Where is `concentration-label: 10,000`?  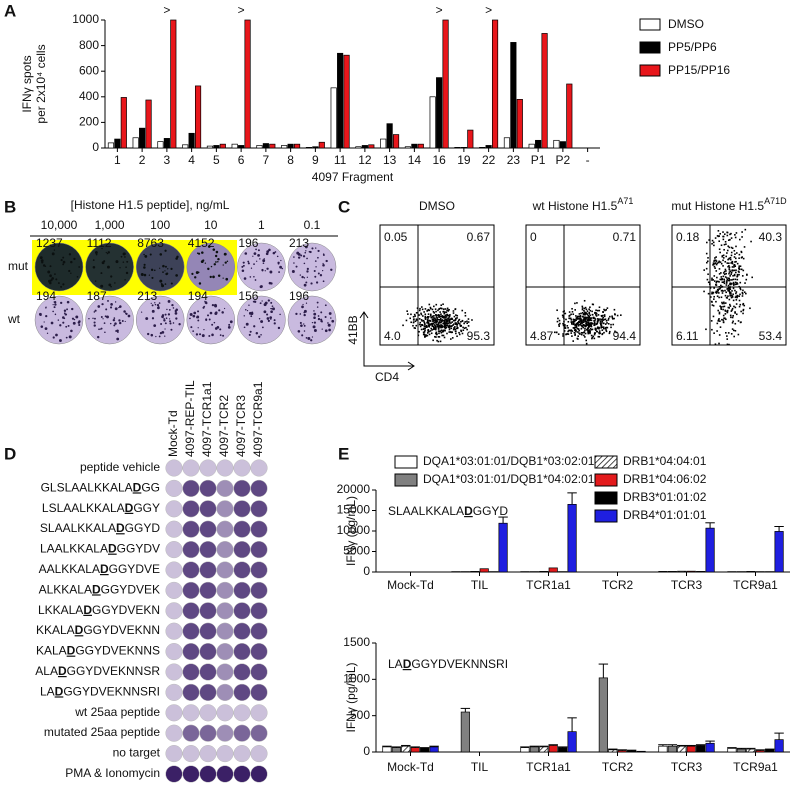 concentration-label: 10,000 is located at coordinates (59, 225).